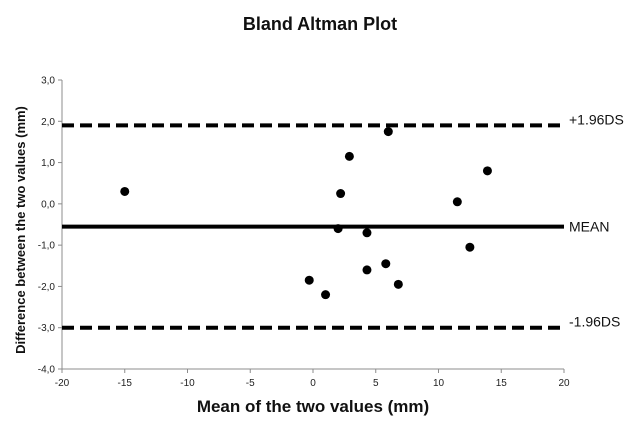  Describe the element at coordinates (320, 24) in the screenshot. I see `chart-title: Bland Altman Plot` at that location.